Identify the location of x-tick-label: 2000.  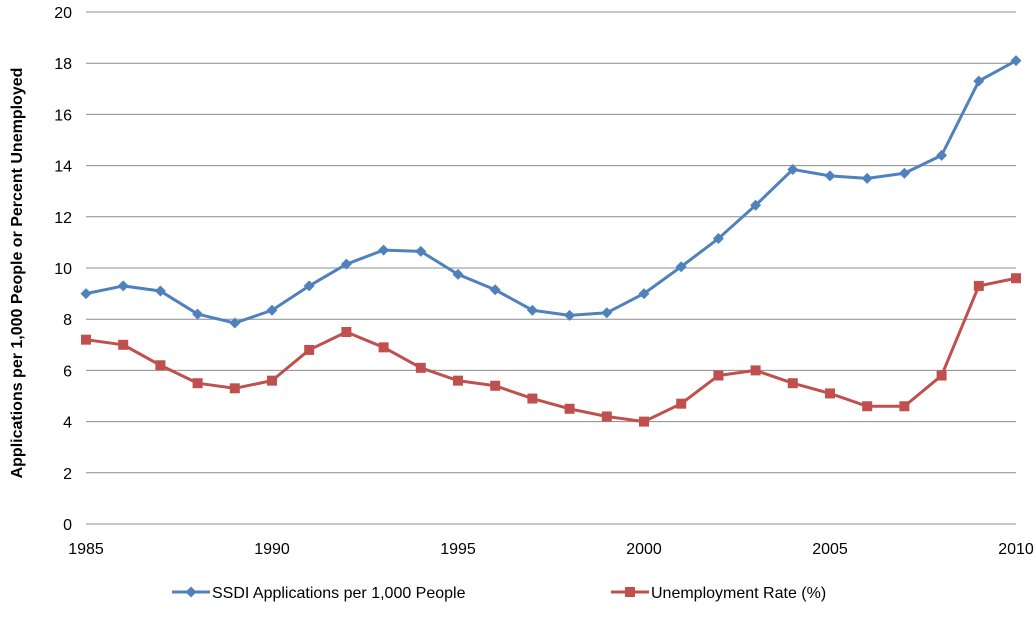
(644, 549).